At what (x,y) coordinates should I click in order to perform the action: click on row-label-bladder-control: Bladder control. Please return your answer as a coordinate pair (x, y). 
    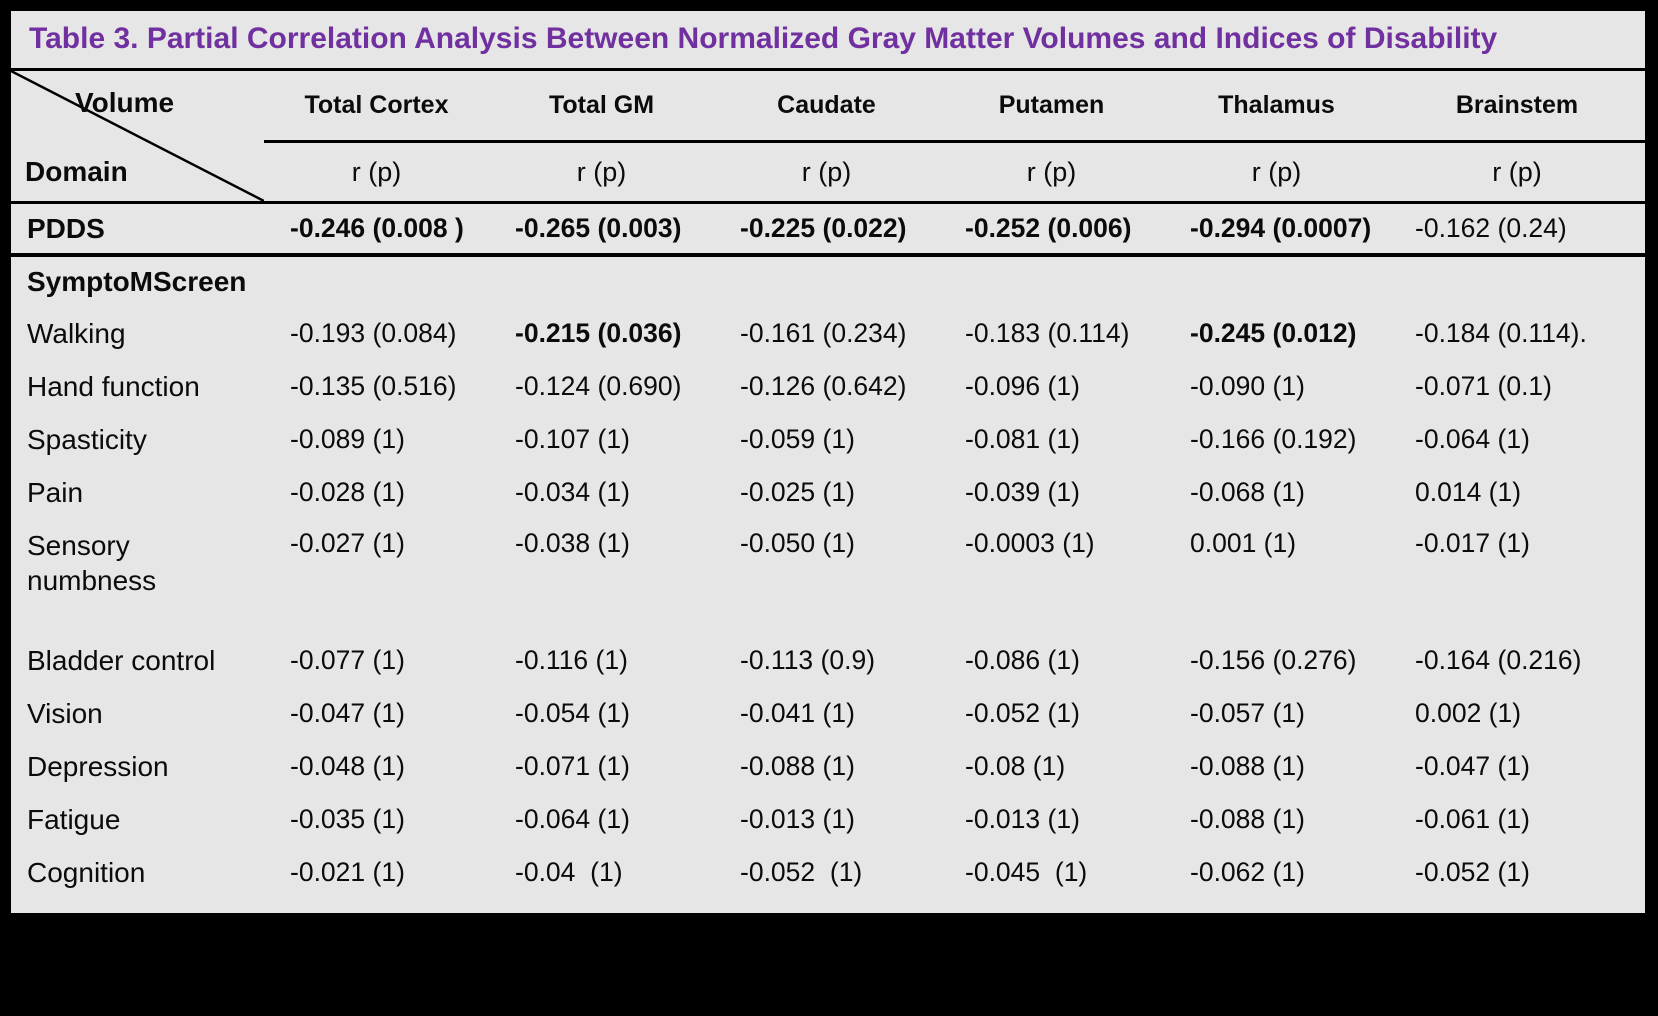
    Looking at the image, I should click on (121, 661).